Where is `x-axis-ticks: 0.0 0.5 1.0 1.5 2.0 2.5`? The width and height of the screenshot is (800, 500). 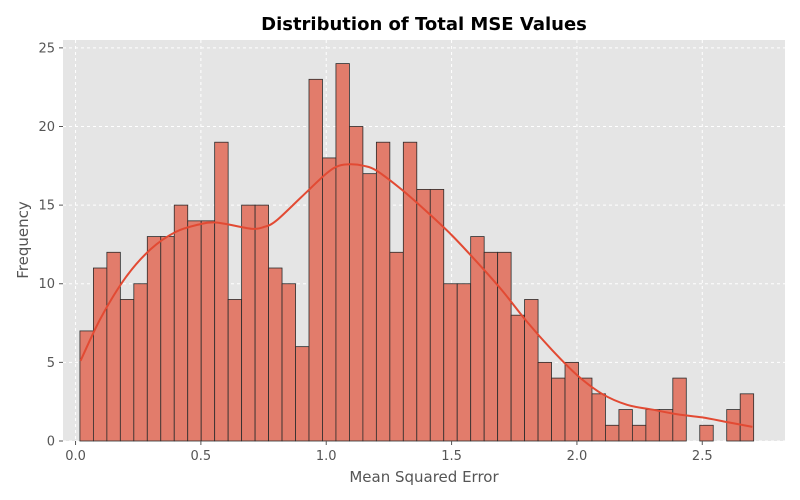
x-axis-ticks: 0.0 0.5 1.0 1.5 2.0 2.5 is located at coordinates (389, 452).